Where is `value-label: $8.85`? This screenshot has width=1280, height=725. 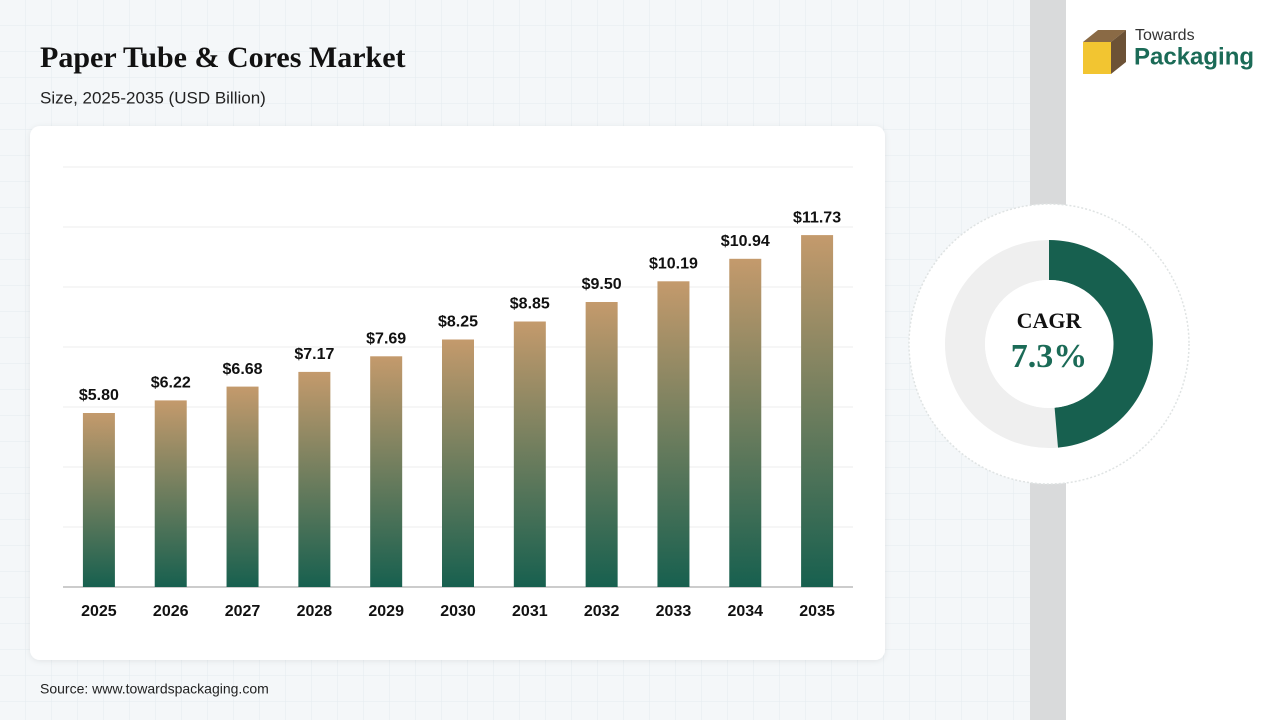 value-label: $8.85 is located at coordinates (530, 304).